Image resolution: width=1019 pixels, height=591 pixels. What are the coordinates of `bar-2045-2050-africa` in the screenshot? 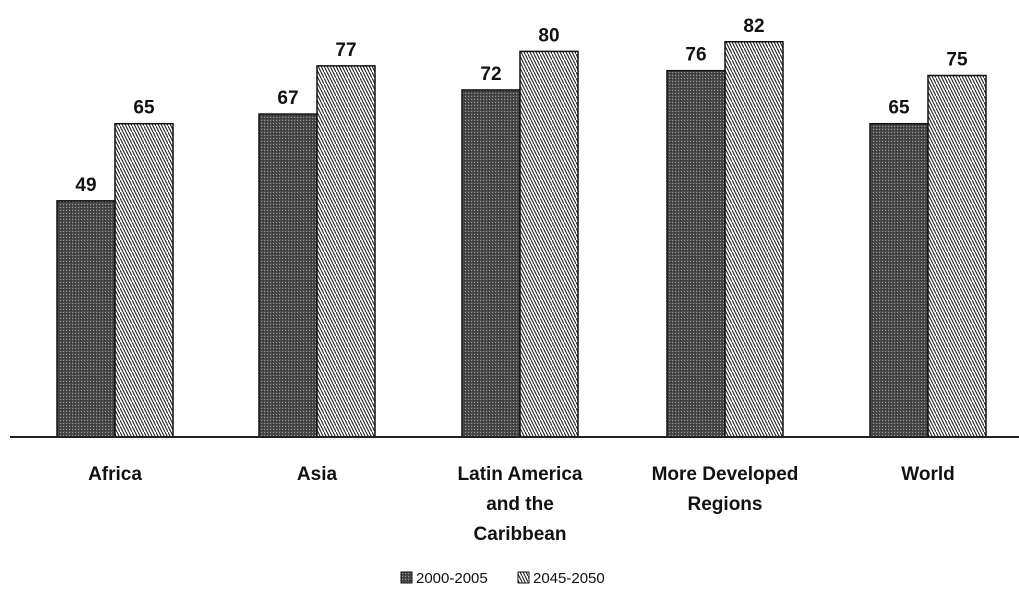 It's located at (144, 280).